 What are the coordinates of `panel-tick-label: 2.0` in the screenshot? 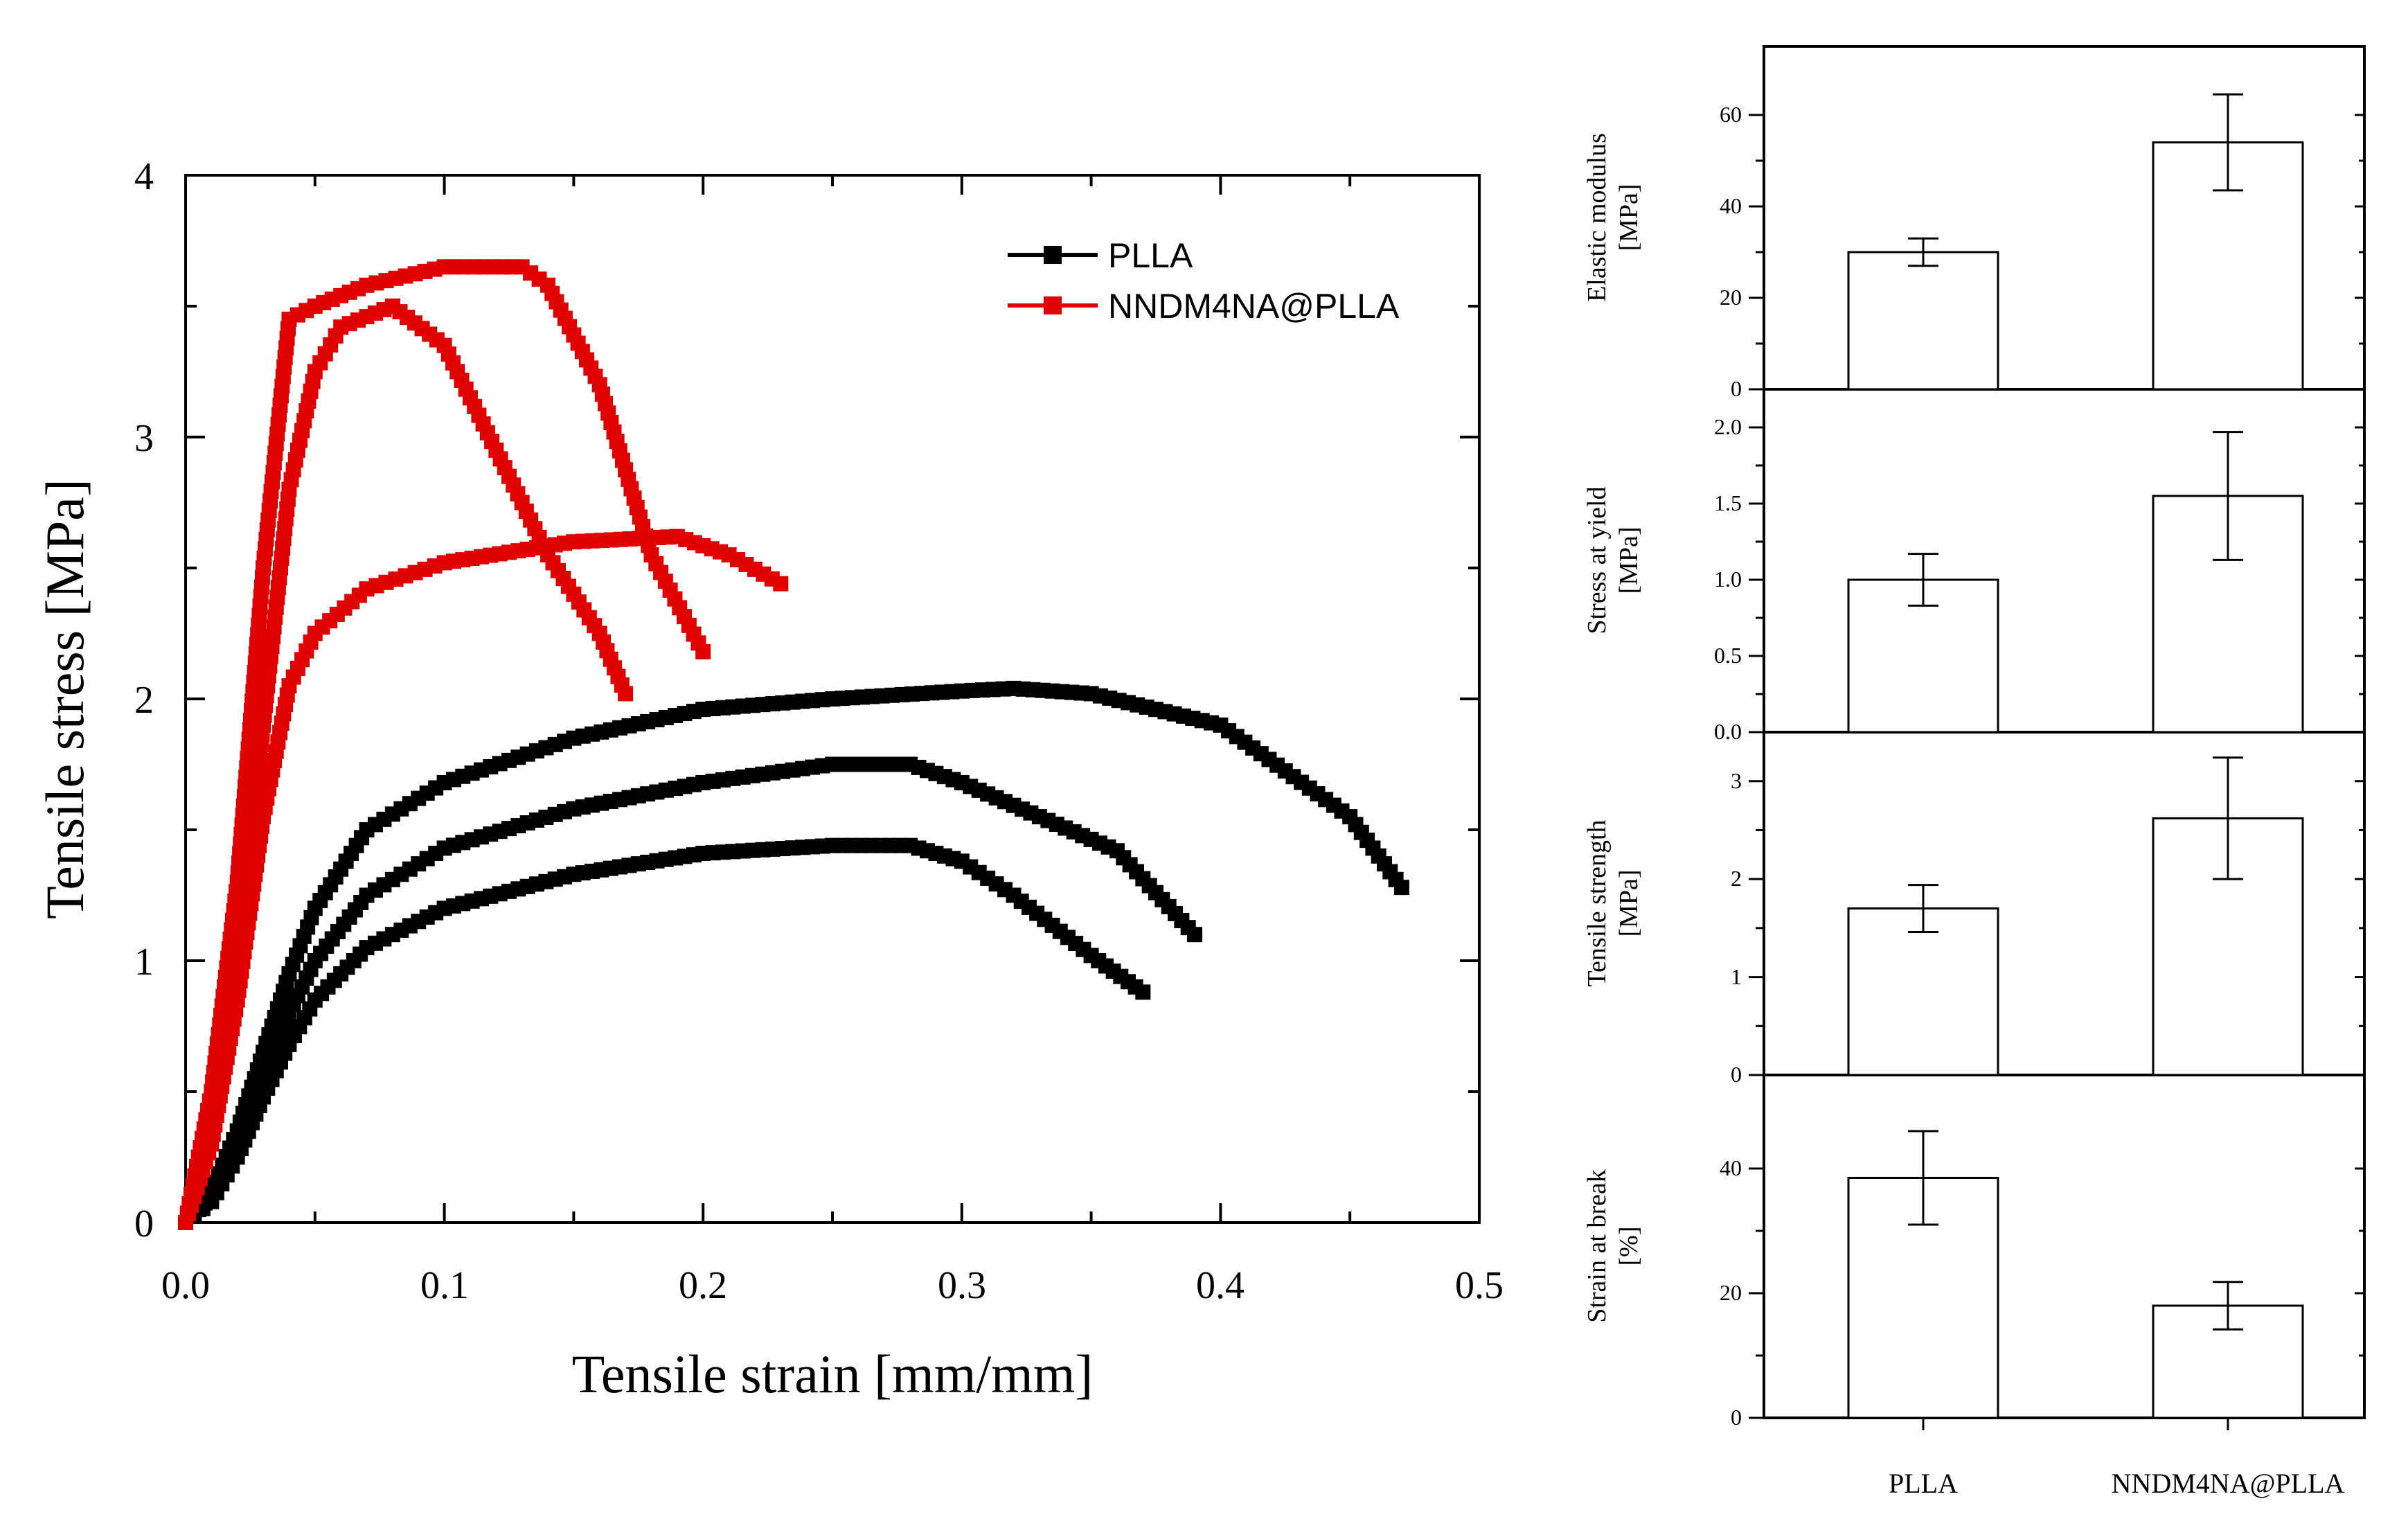 It's located at (1728, 426).